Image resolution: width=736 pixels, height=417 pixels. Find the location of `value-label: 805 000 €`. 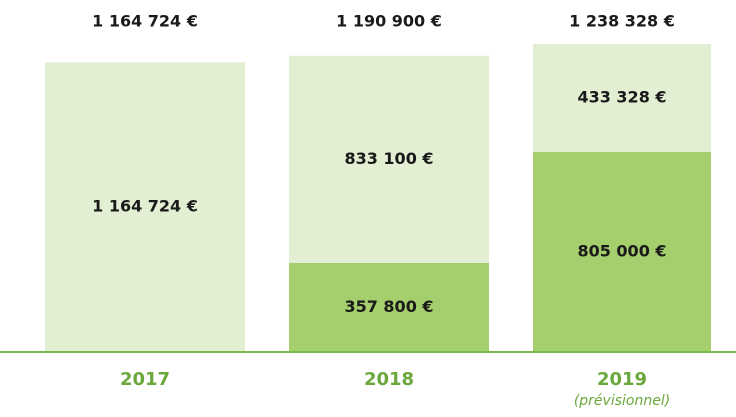

value-label: 805 000 € is located at coordinates (621, 250).